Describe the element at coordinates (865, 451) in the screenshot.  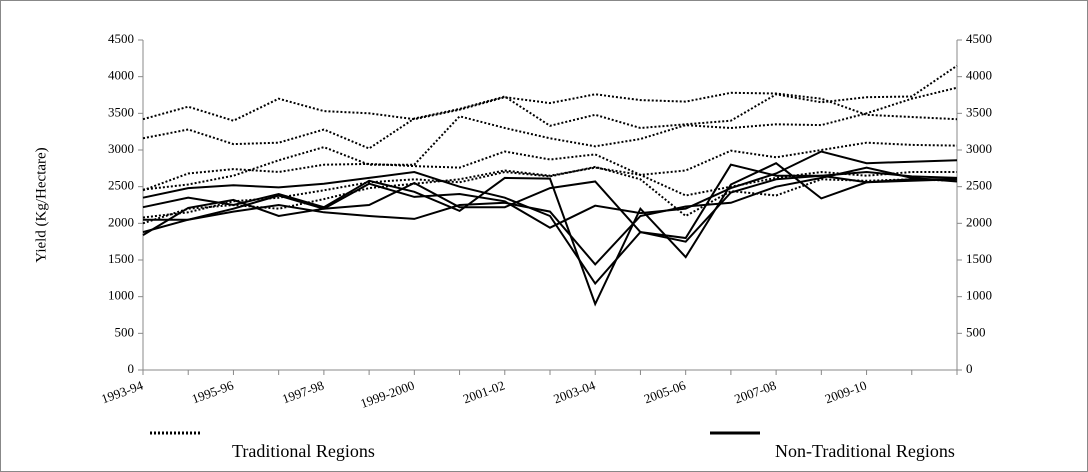
I see `legend-label: Non-Traditional Regions` at that location.